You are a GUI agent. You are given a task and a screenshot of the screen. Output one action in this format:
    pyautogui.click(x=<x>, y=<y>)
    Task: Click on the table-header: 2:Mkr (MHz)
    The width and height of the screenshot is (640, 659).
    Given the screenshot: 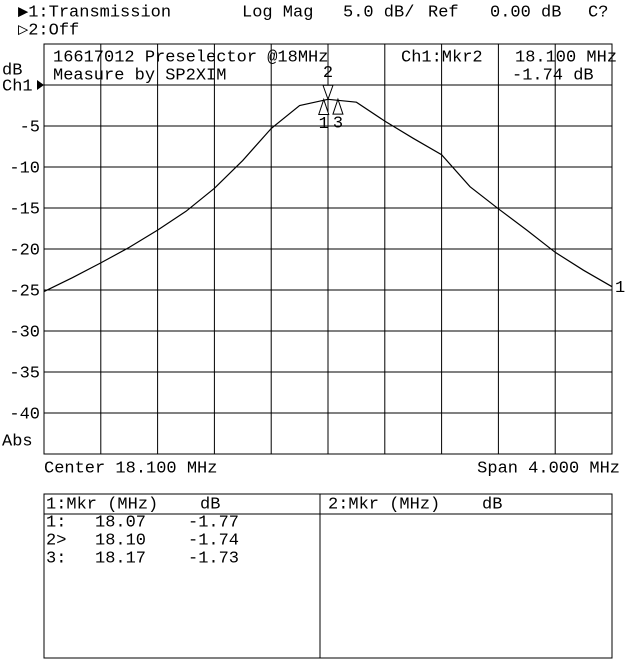 What is the action you would take?
    pyautogui.click(x=384, y=504)
    